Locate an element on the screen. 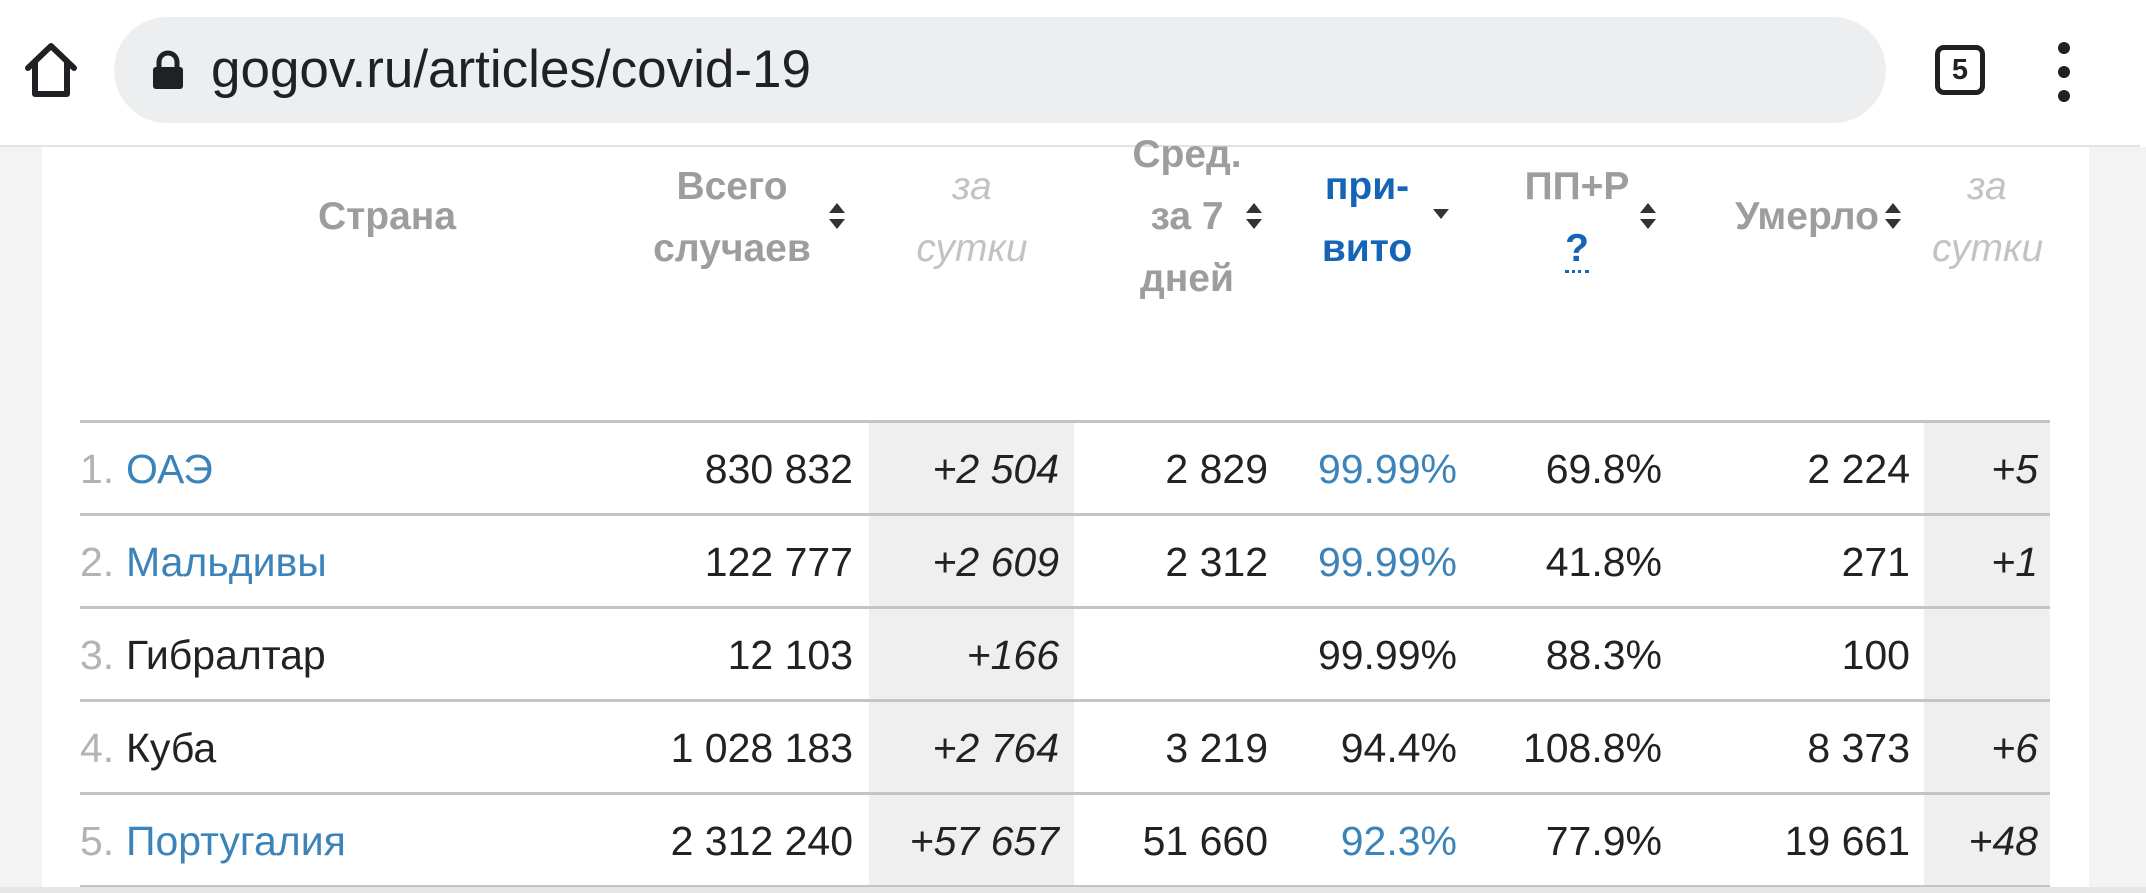 This screenshot has height=893, width=2146. deaths: 100 is located at coordinates (1875, 655).